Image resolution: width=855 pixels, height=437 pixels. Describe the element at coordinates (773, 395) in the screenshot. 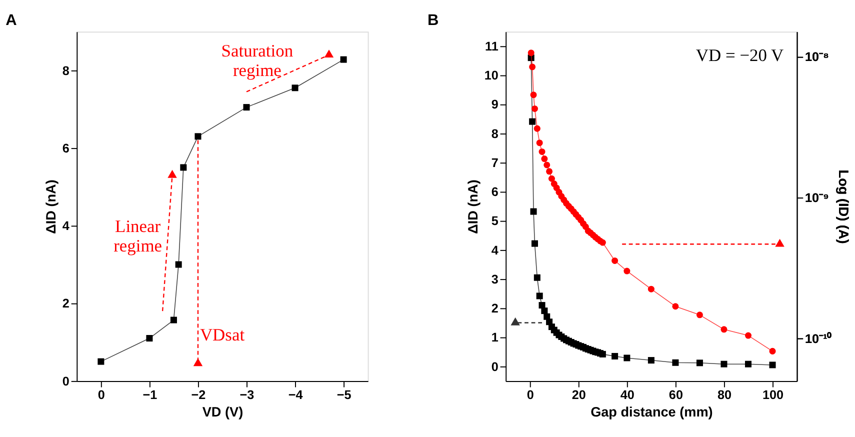

I see `x-tick-label: 100` at that location.